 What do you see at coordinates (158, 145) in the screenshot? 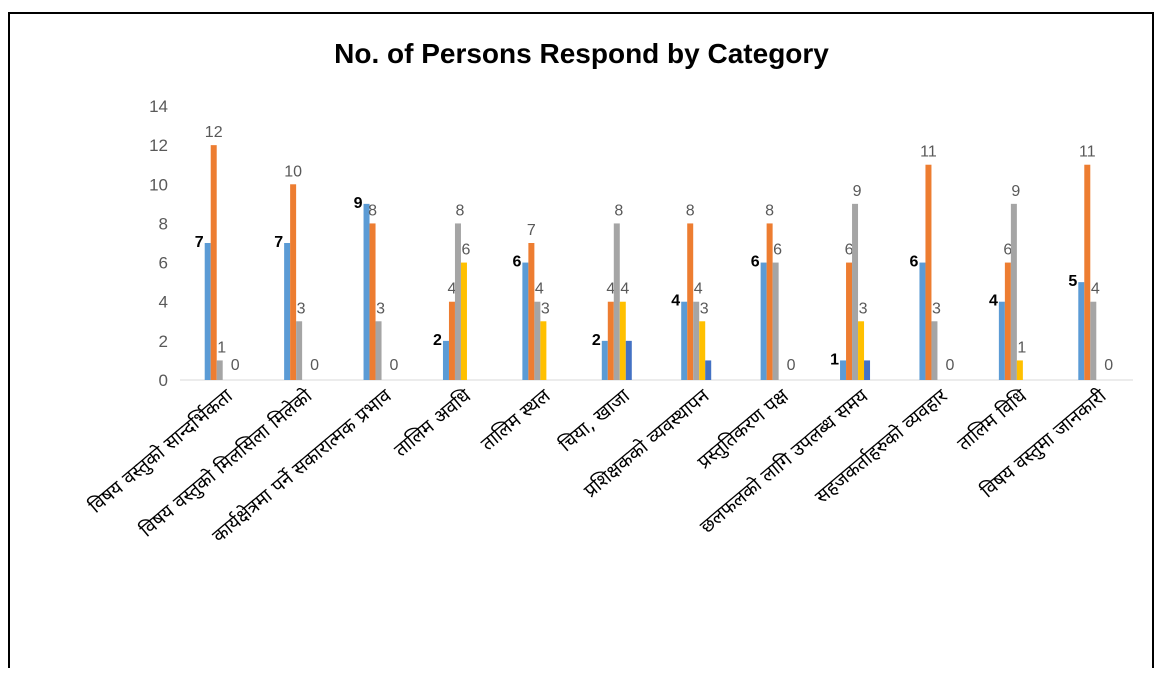
I see `y-tick-label: 12` at bounding box center [158, 145].